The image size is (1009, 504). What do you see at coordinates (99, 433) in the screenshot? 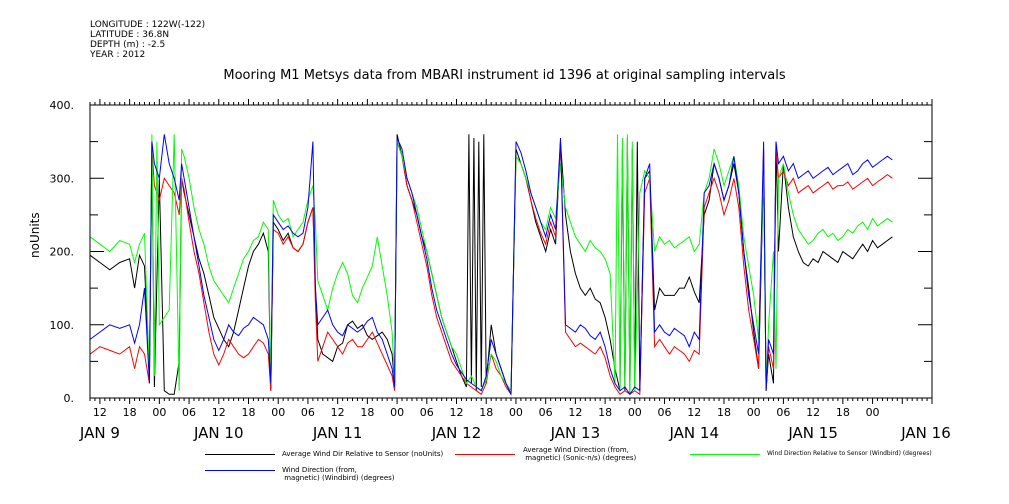
I see `x-day-label: JAN 9` at bounding box center [99, 433].